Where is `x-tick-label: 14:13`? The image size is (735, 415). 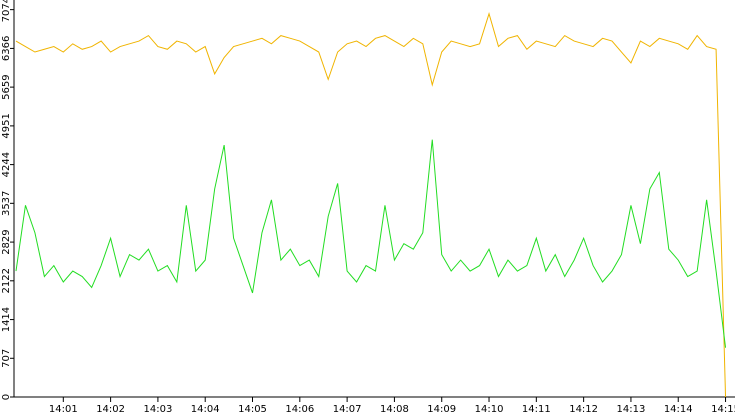 x-tick-label: 14:13 is located at coordinates (631, 409).